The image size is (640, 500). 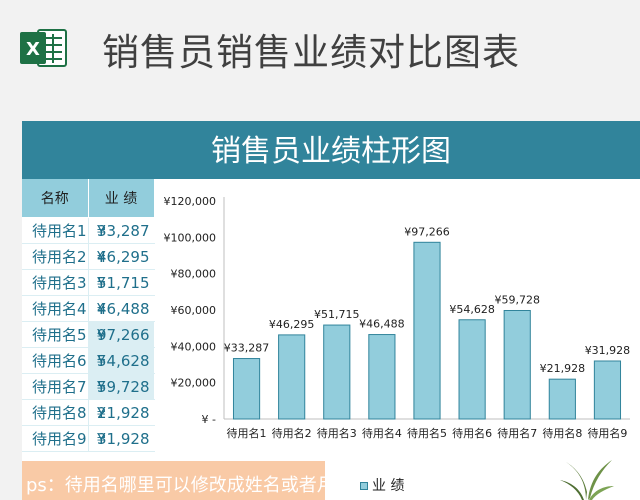 What do you see at coordinates (427, 231) in the screenshot?
I see `data-label: ¥97,266` at bounding box center [427, 231].